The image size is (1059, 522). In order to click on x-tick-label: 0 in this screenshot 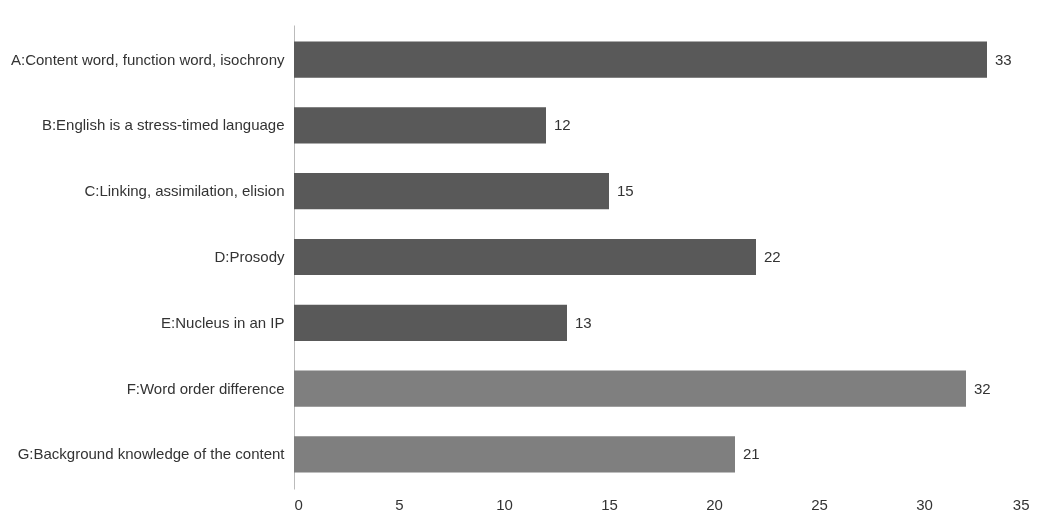, I will do `click(298, 504)`.